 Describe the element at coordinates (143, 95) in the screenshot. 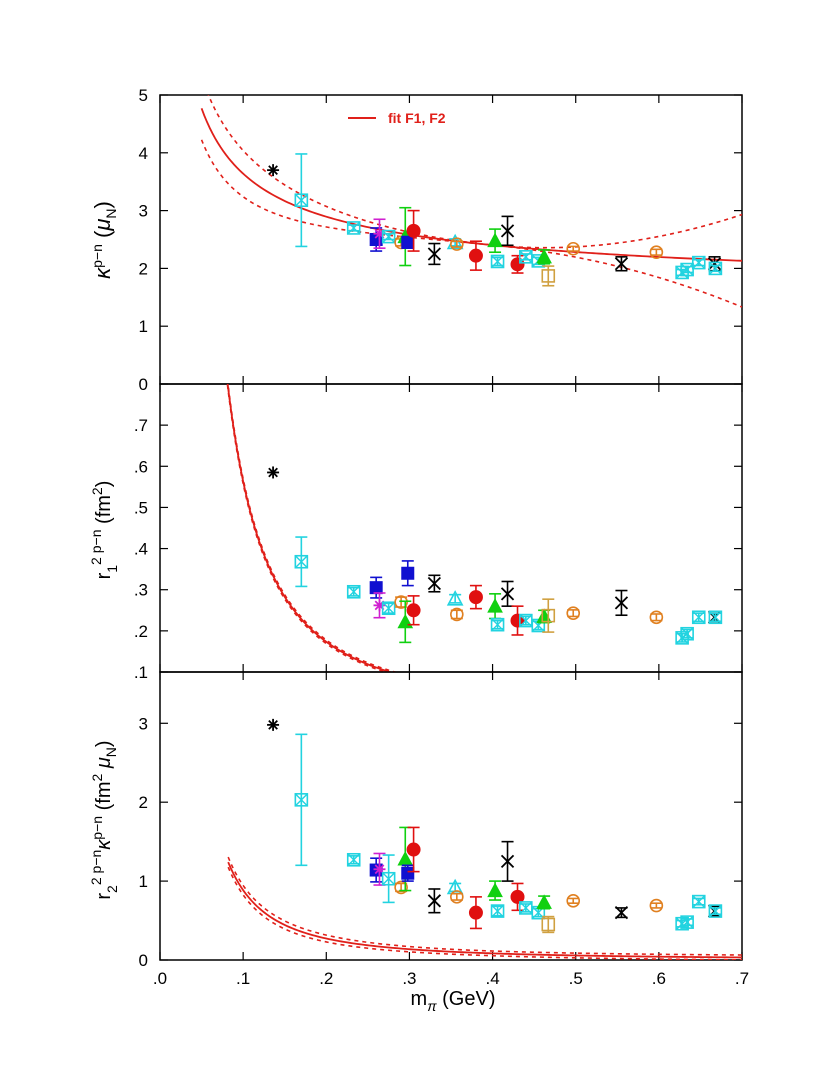

I see `y-tick-label: 5` at that location.